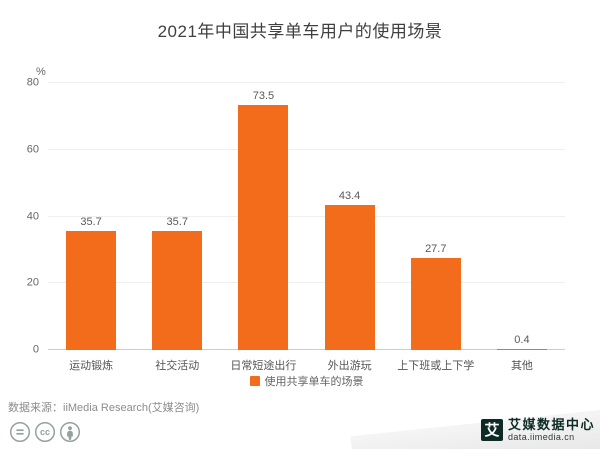 Image resolution: width=600 pixels, height=449 pixels. Describe the element at coordinates (306, 349) in the screenshot. I see `x-axis-line` at that location.